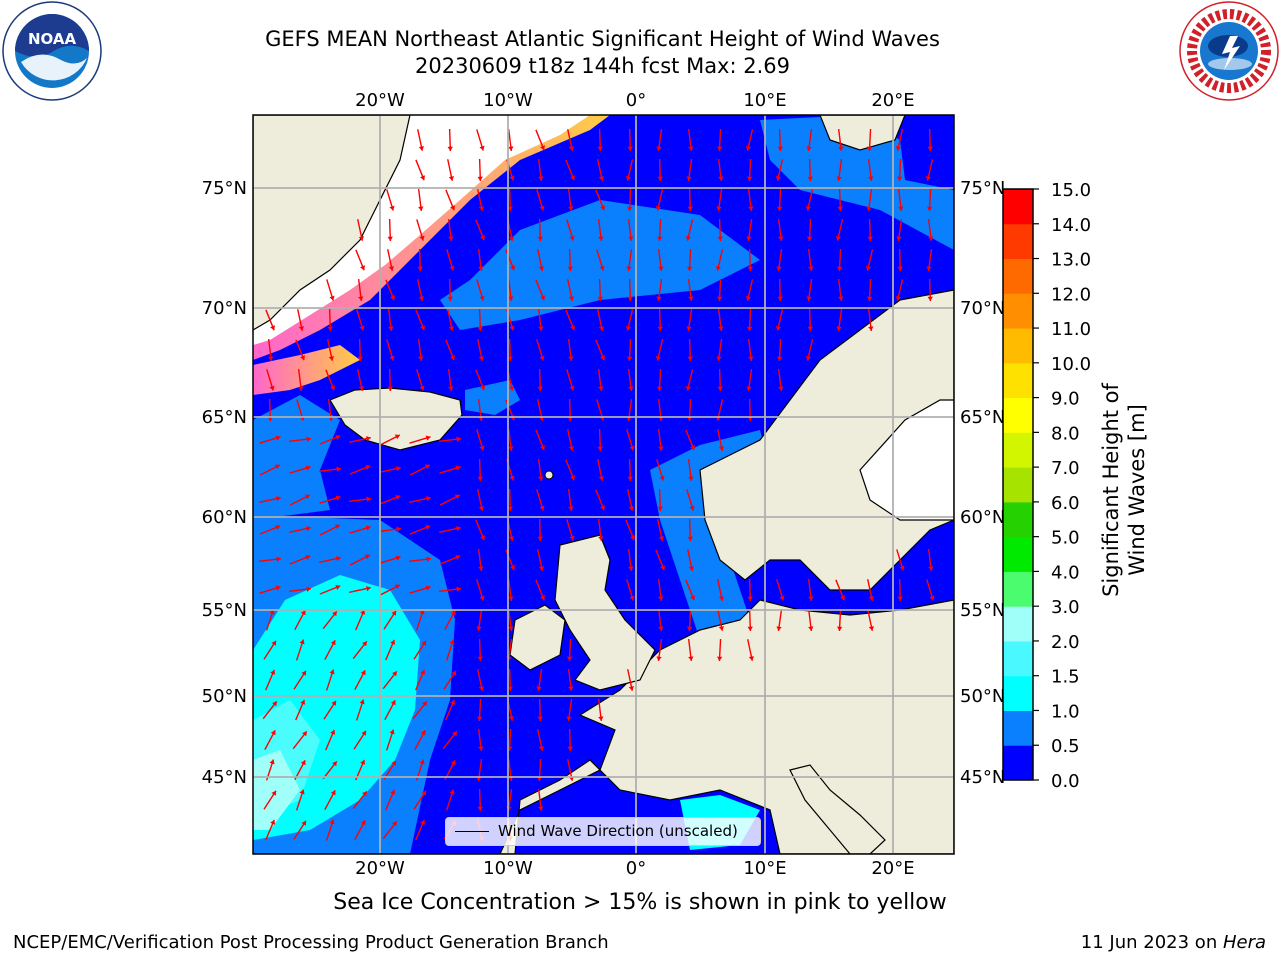  Describe the element at coordinates (1071, 260) in the screenshot. I see `colorbar-tick-label: 13.0` at that location.